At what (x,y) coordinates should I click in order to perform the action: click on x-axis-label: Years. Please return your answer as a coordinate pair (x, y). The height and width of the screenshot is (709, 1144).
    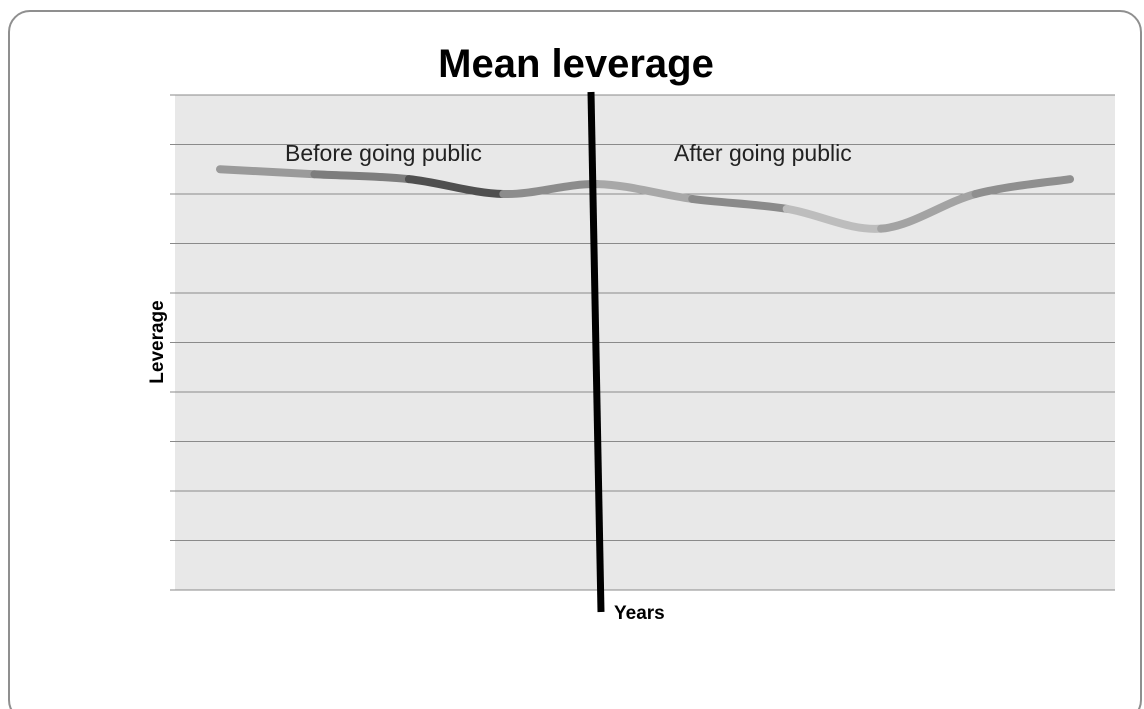
    Looking at the image, I should click on (639, 613).